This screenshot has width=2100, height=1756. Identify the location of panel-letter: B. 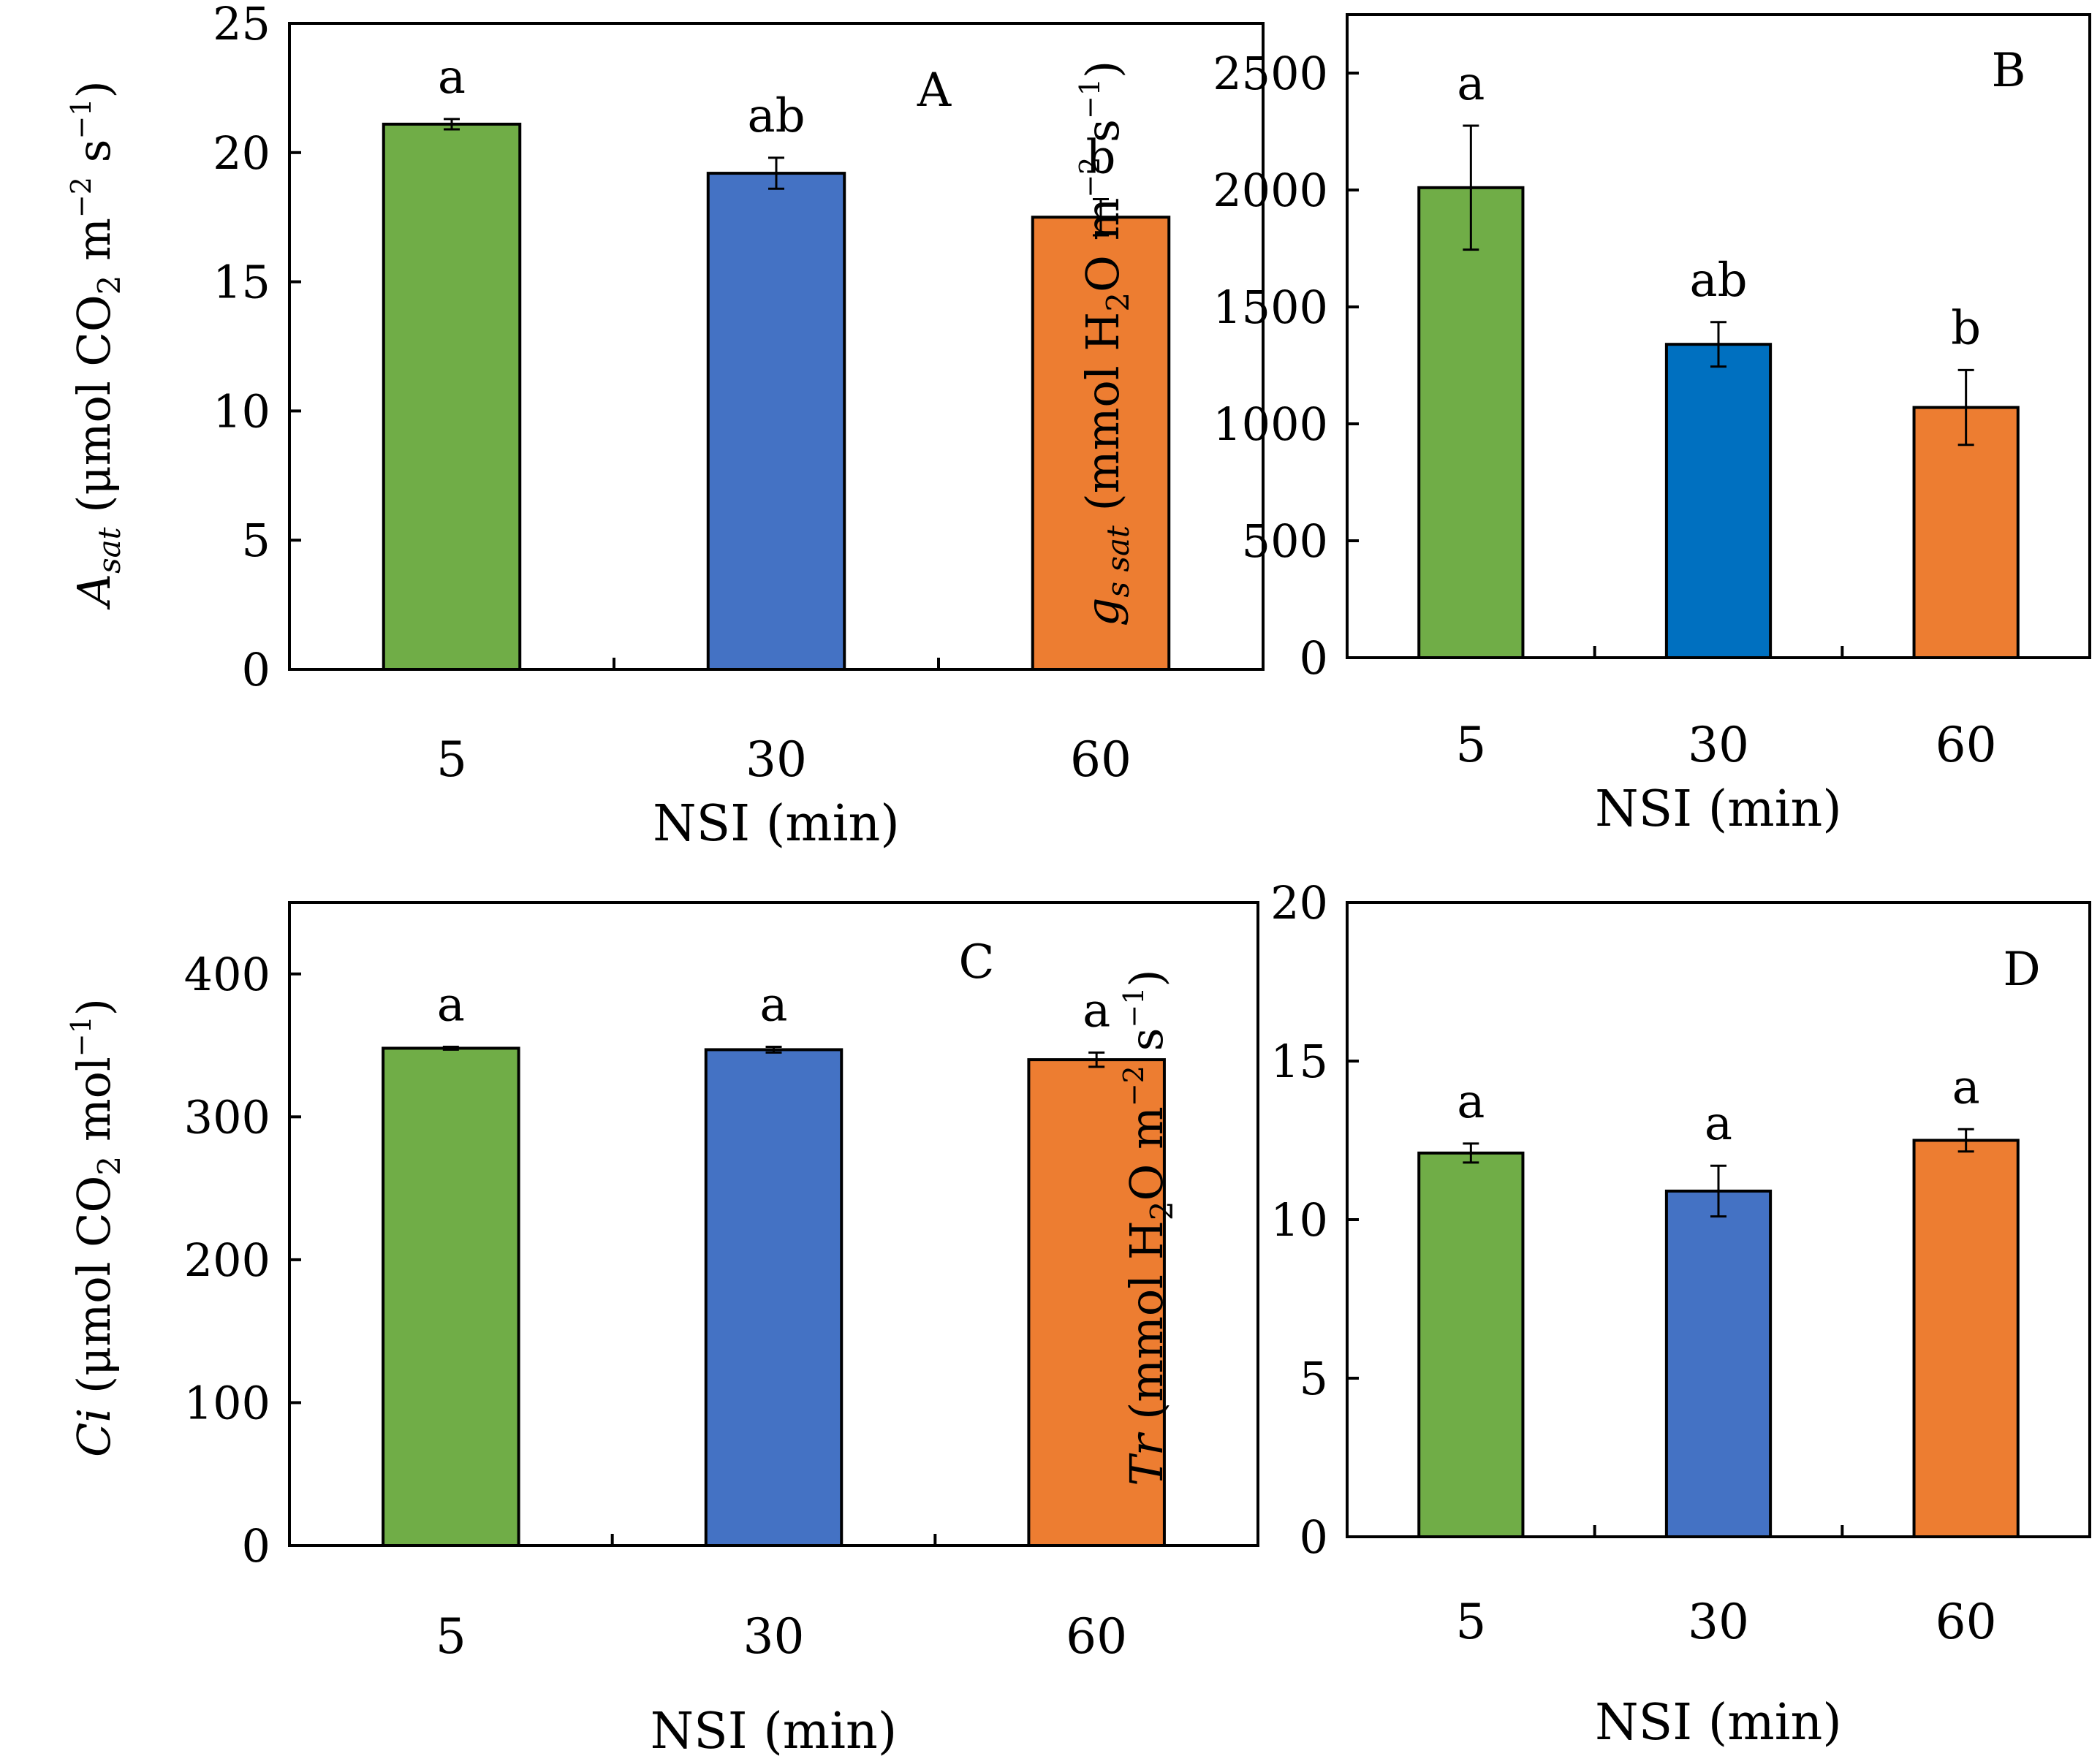
(2008, 71).